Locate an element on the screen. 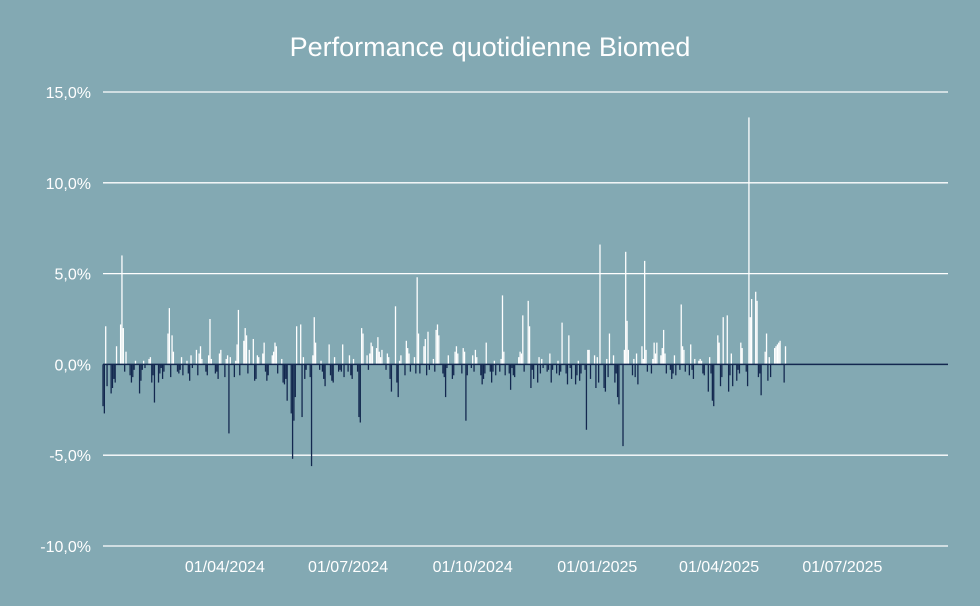 The image size is (980, 606). y-tick-label: 10,0% is located at coordinates (68, 184).